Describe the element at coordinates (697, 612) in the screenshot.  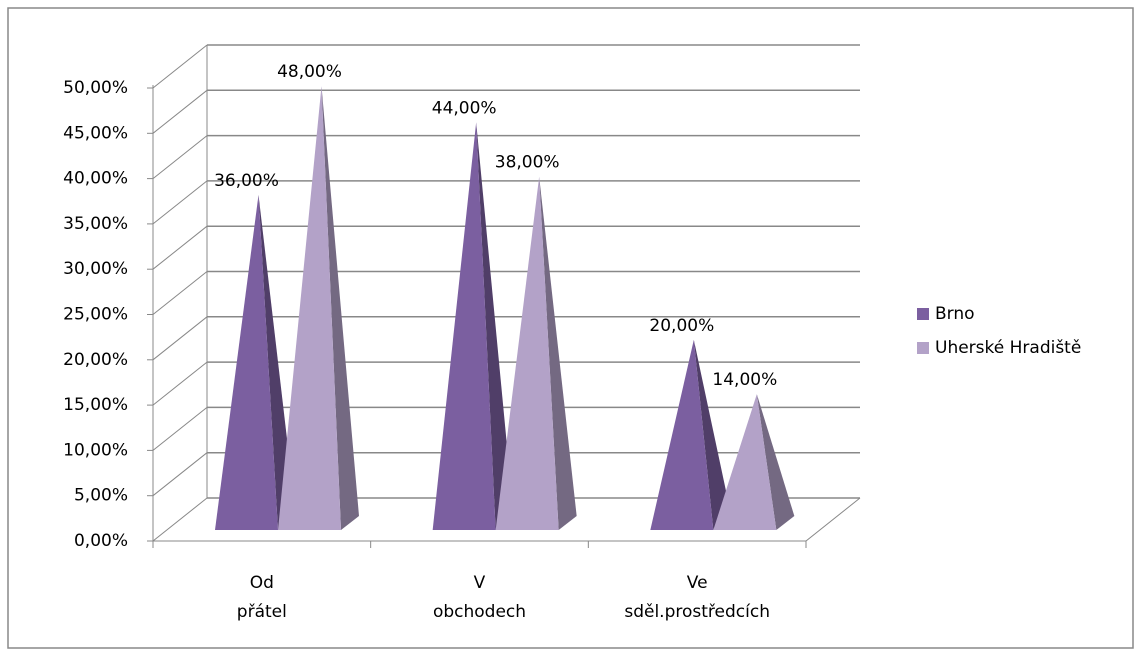
I see `x-tick-label-line: sděl.prostředcích` at that location.